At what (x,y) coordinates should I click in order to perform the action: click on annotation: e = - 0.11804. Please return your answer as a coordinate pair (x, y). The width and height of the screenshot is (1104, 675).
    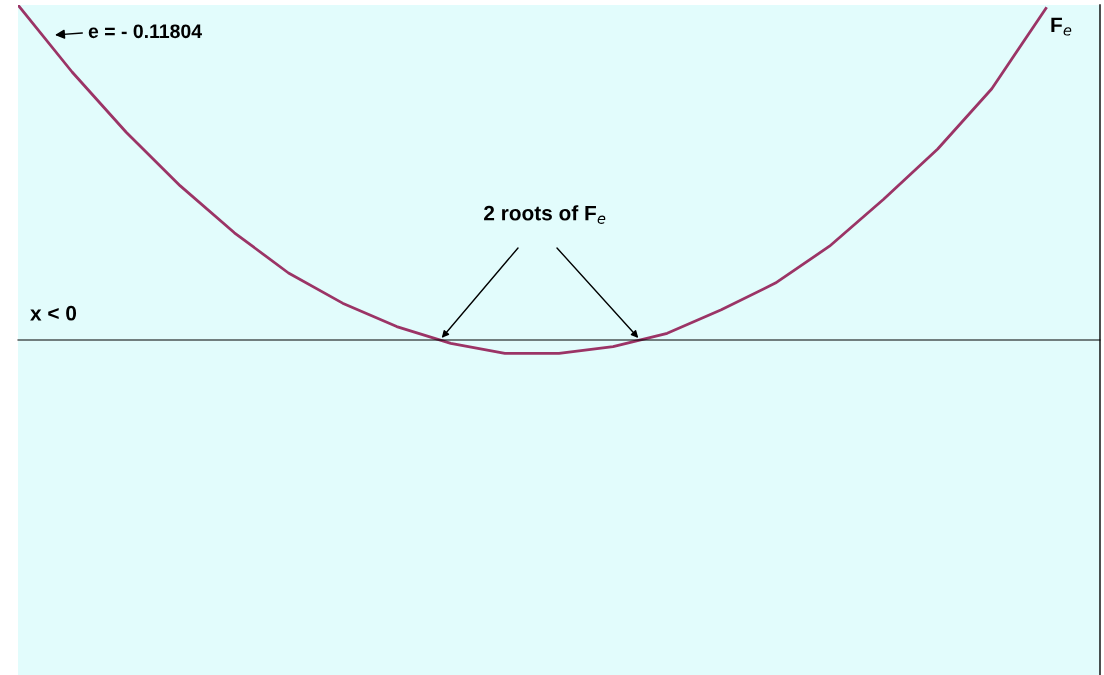
    Looking at the image, I should click on (145, 31).